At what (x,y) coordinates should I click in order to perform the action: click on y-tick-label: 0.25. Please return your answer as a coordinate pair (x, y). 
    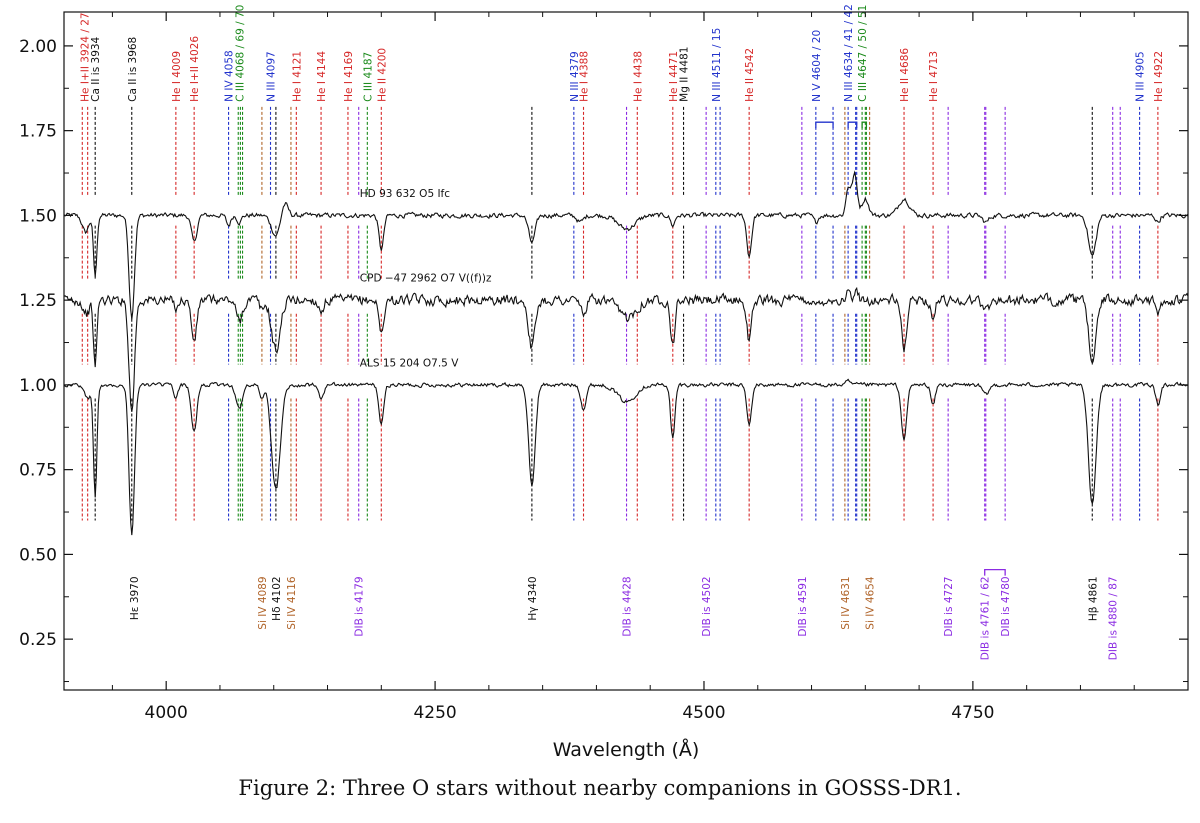
    Looking at the image, I should click on (38, 640).